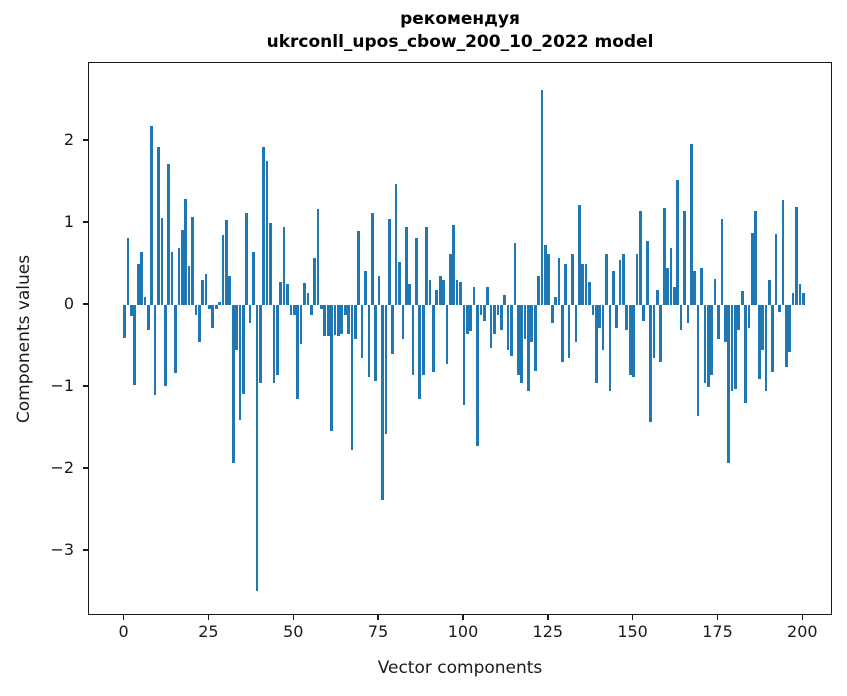 This screenshot has width=847, height=696. Describe the element at coordinates (717, 631) in the screenshot. I see `x-tick-label-175: 175` at that location.